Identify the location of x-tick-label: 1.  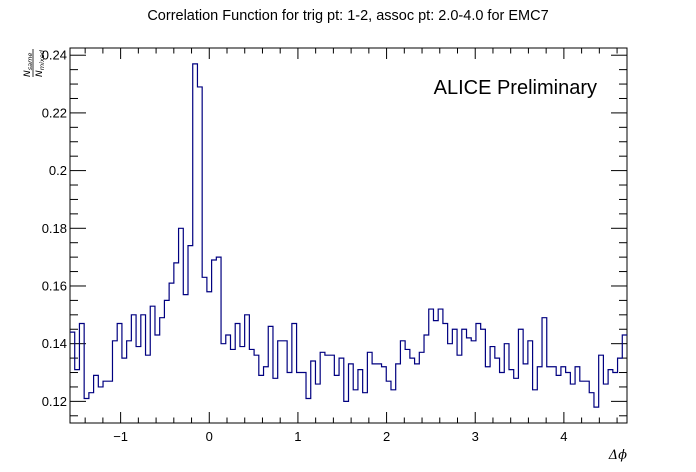
(297, 436).